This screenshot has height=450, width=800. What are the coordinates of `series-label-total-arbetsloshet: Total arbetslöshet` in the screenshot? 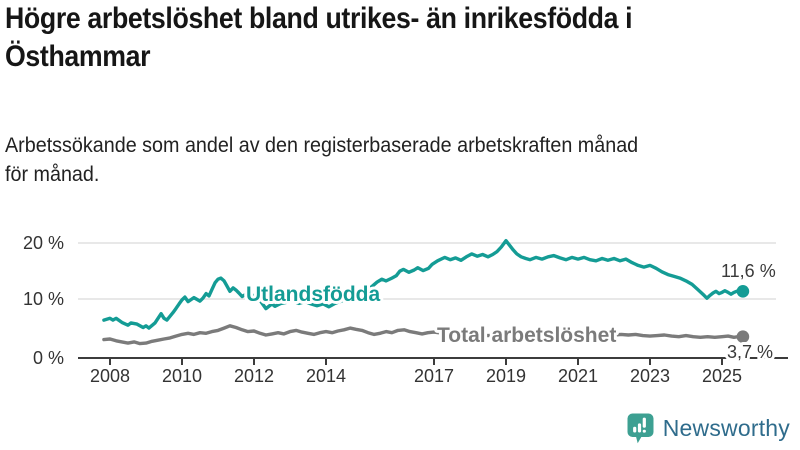 It's located at (526, 335).